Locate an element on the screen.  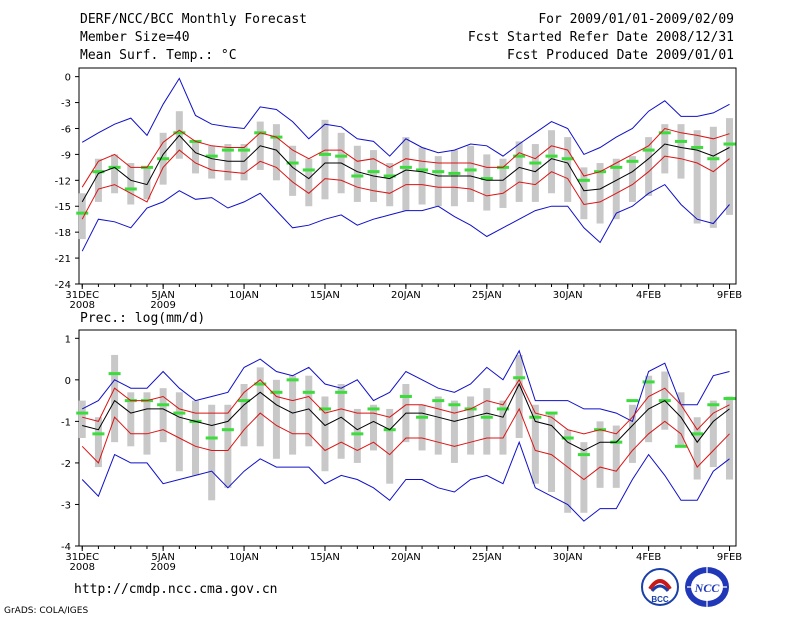
precipitation-x-tick-label: 30JAN is located at coordinates (568, 557).